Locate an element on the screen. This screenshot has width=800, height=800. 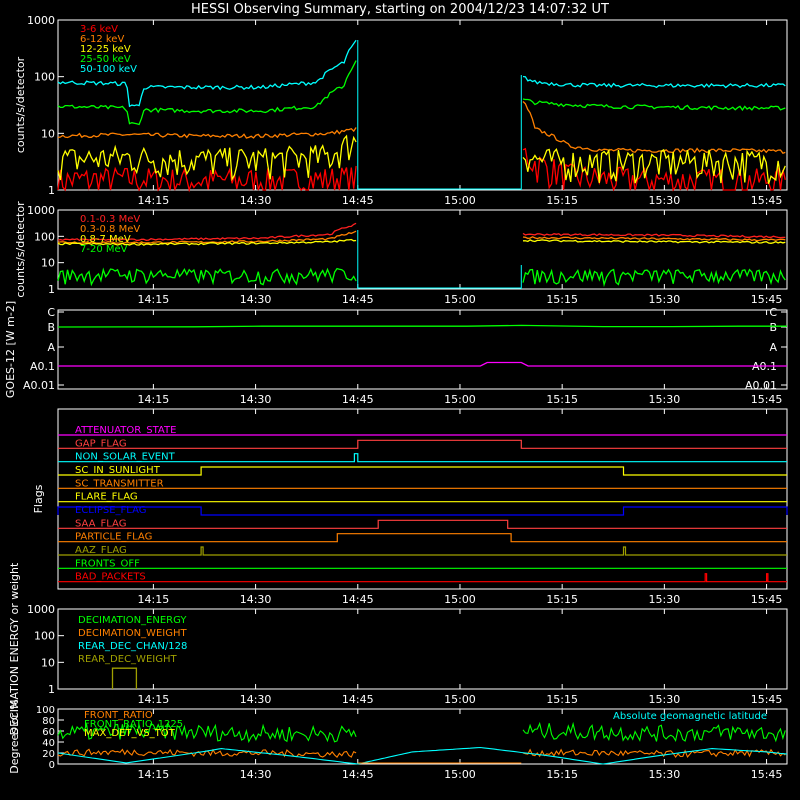
flag-label: SC_IN_SUNLIGHT is located at coordinates (118, 470).